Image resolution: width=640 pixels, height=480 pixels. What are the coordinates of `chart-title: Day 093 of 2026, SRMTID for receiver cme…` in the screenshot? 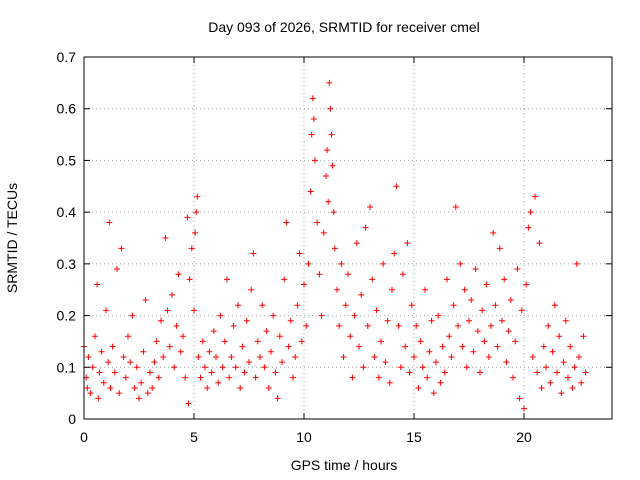 It's located at (344, 27).